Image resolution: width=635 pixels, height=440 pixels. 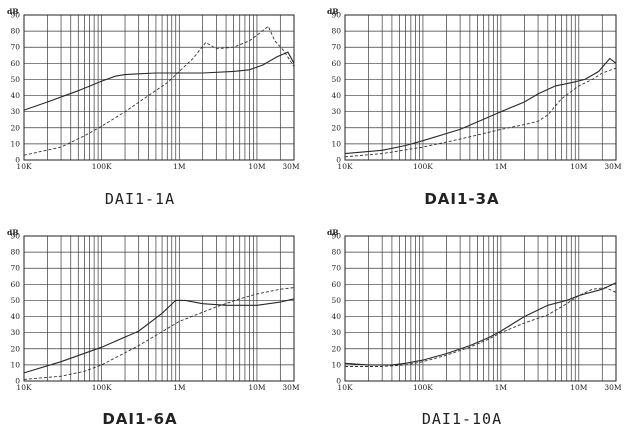 What do you see at coordinates (140, 199) in the screenshot?
I see `chart-title: DAI1-1A` at bounding box center [140, 199].